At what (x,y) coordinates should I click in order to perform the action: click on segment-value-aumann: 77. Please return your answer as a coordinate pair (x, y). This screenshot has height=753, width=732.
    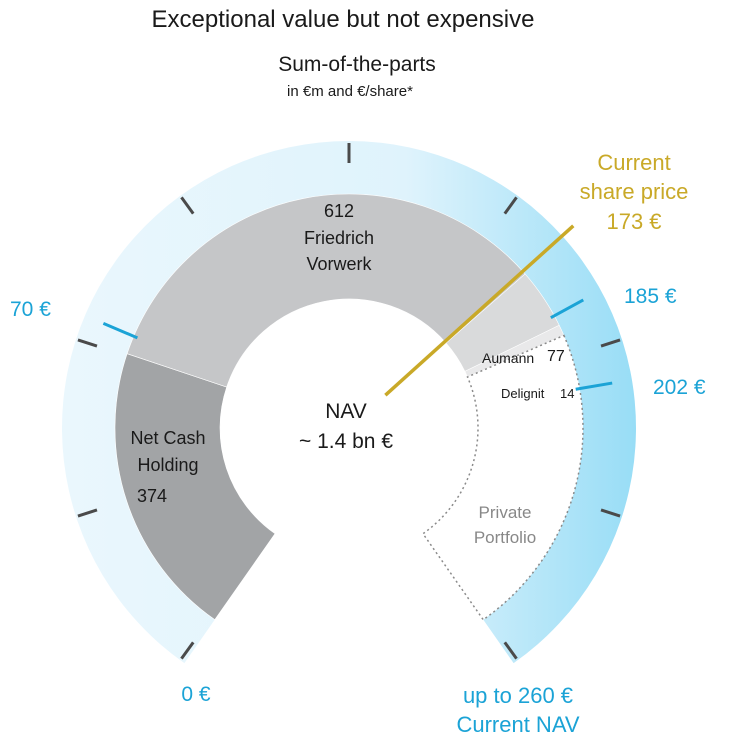
    Looking at the image, I should click on (556, 356).